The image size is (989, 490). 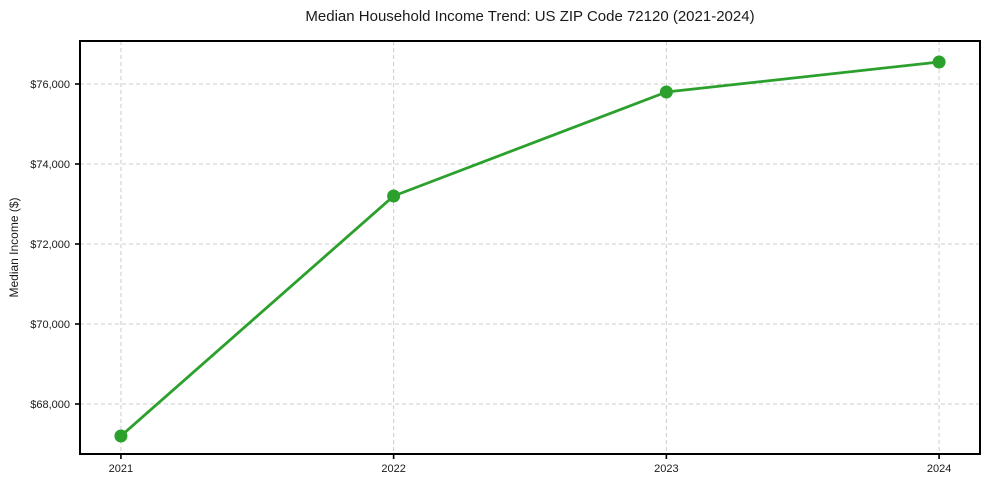 I want to click on y-axis-label: Median Income ($), so click(x=14, y=247).